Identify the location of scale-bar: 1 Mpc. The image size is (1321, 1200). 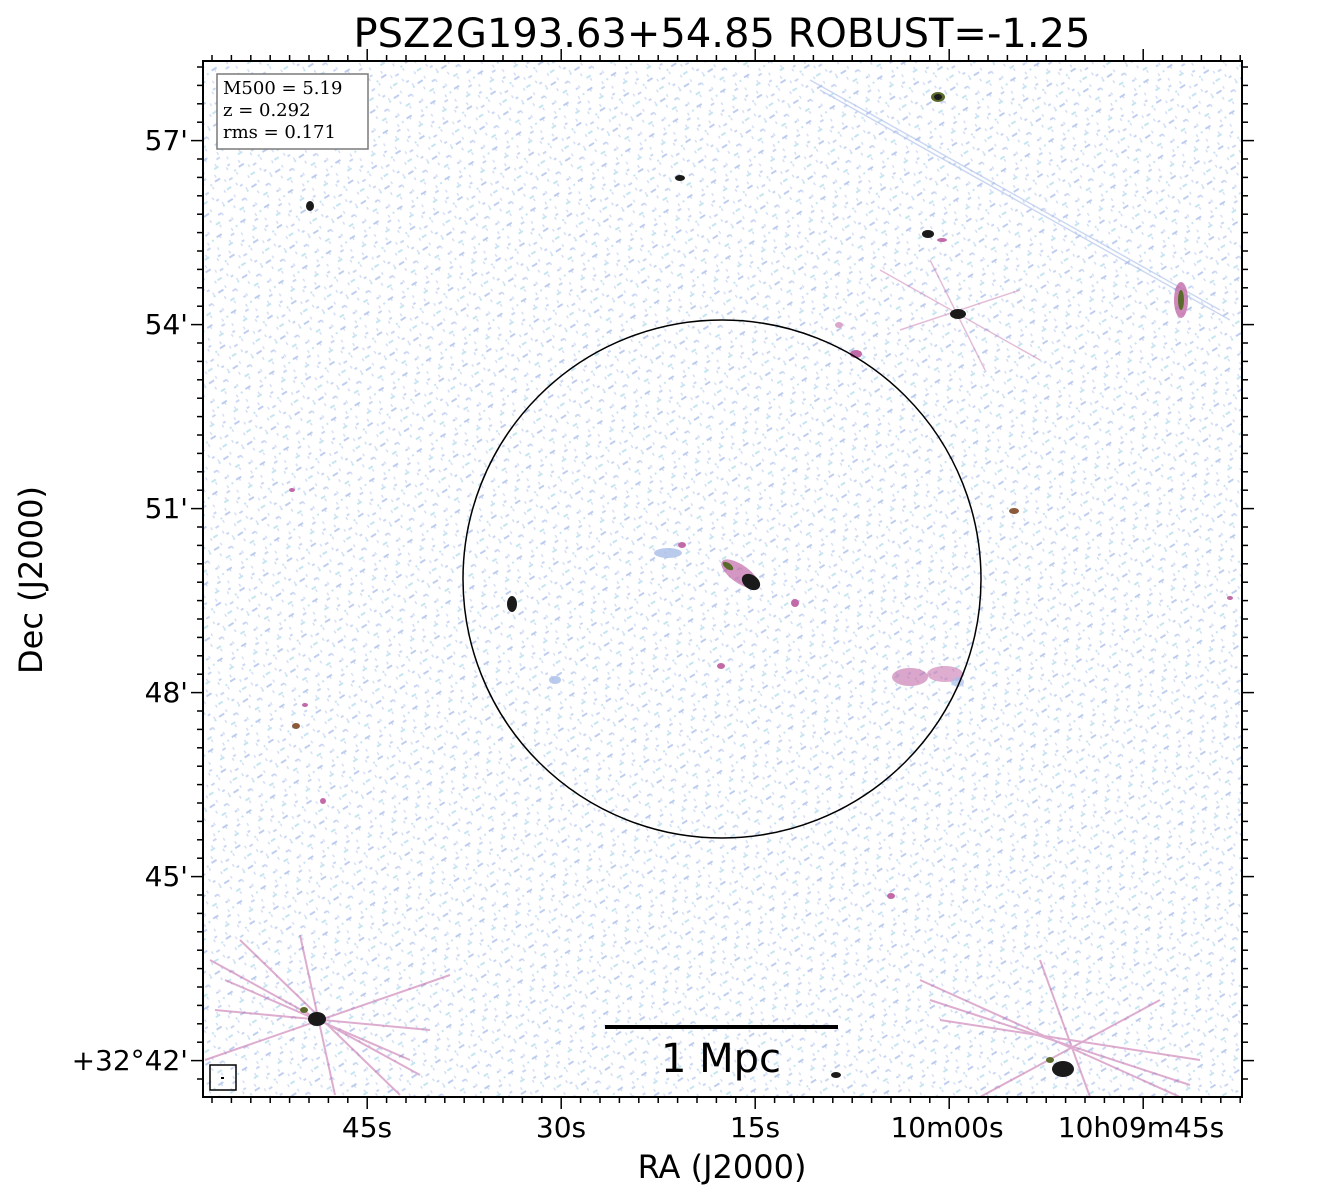
(721, 1053).